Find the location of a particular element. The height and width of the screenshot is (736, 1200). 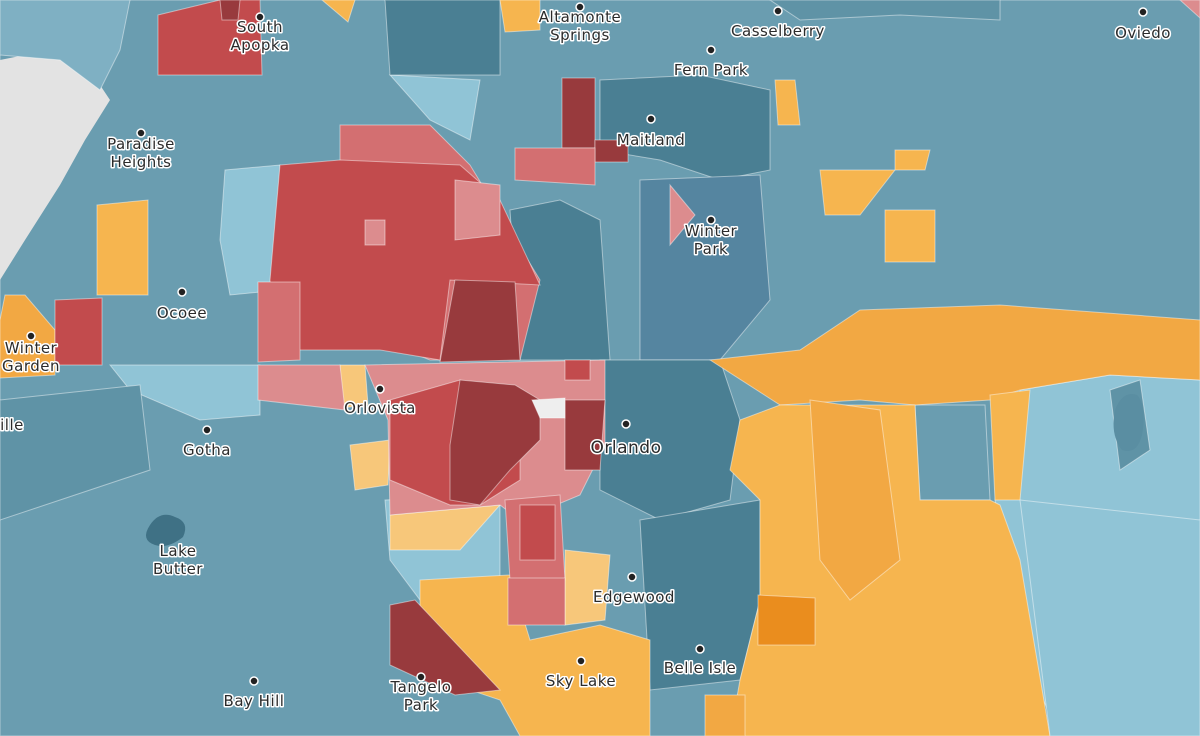

place-label: Bay Hill is located at coordinates (254, 701).